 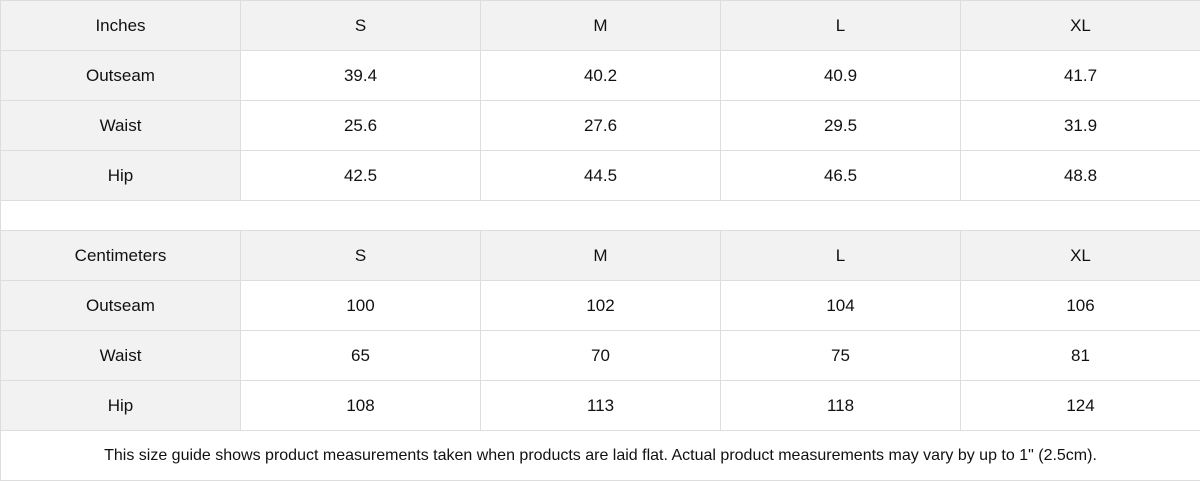 I want to click on inches-unit-label: Inches, so click(x=121, y=26).